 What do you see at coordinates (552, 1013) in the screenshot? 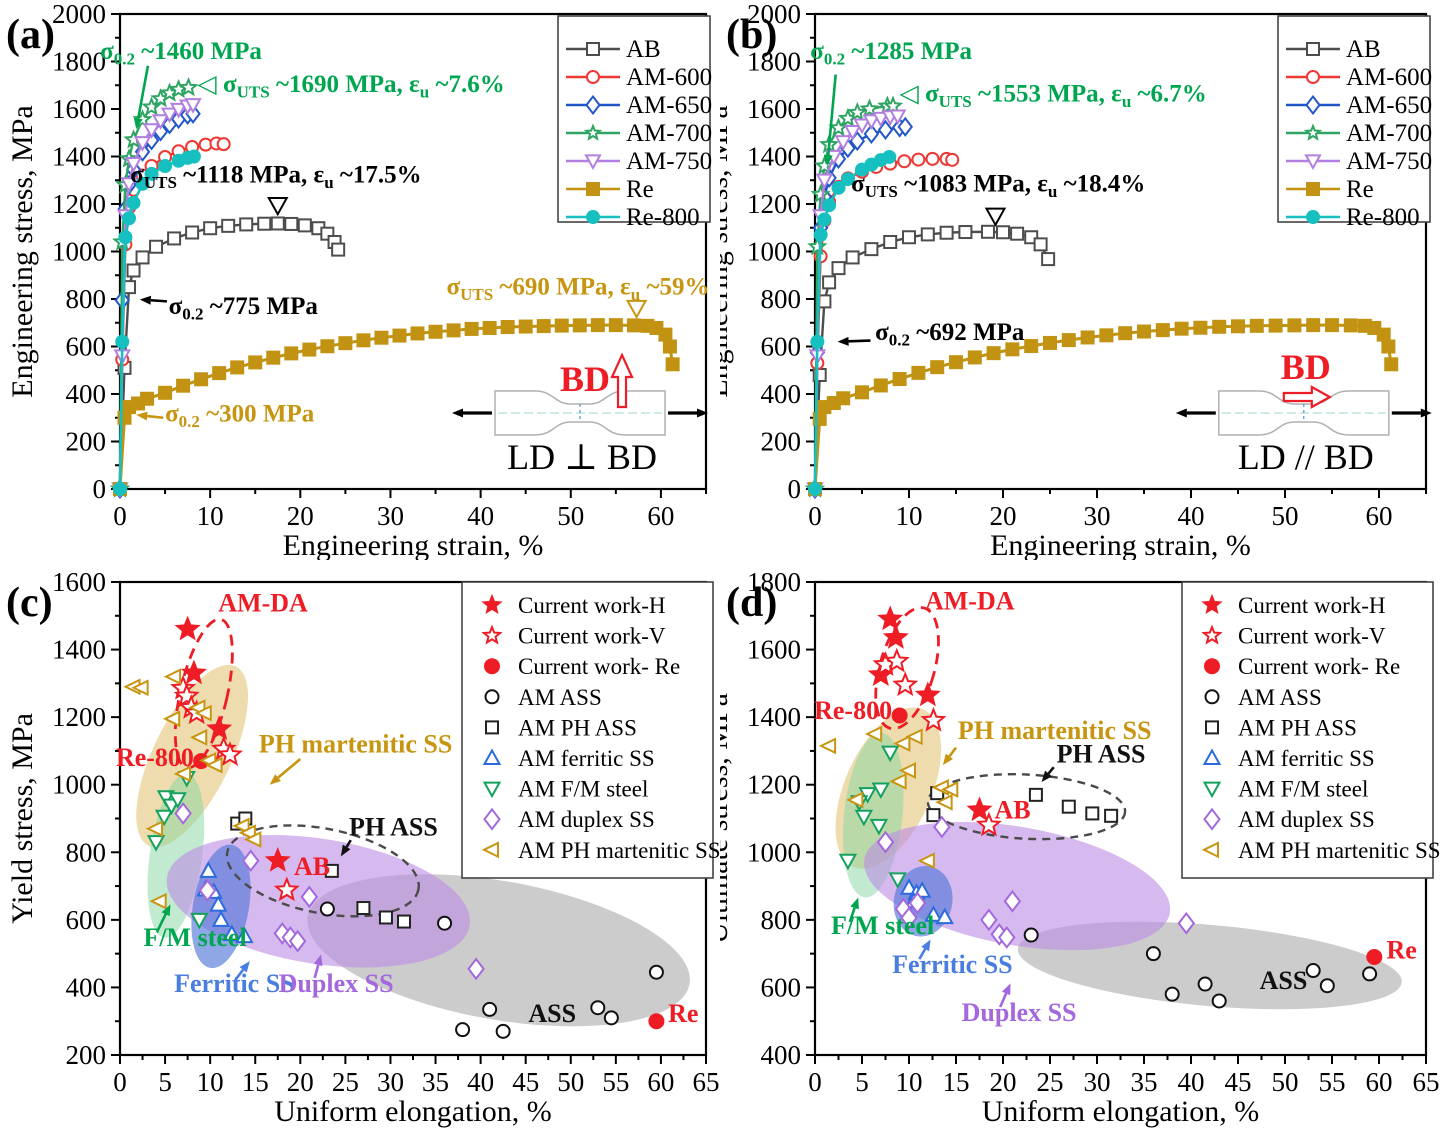
I see `svg-text: ASS` at bounding box center [552, 1013].